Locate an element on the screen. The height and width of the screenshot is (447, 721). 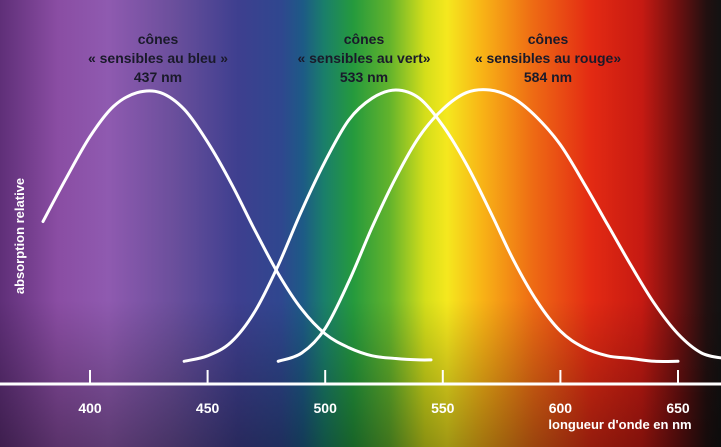
x-tick-label: 600 is located at coordinates (561, 408).